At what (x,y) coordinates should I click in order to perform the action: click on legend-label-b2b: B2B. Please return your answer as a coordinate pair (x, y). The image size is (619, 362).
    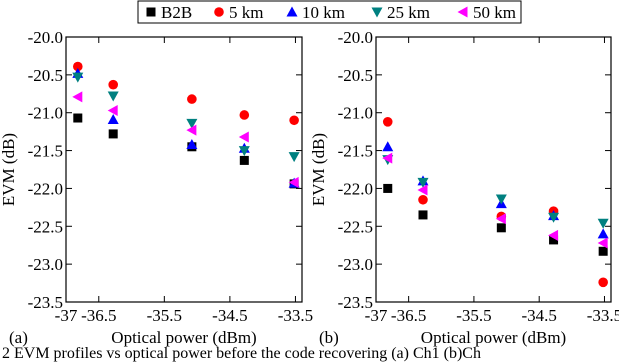
    Looking at the image, I should click on (176, 12).